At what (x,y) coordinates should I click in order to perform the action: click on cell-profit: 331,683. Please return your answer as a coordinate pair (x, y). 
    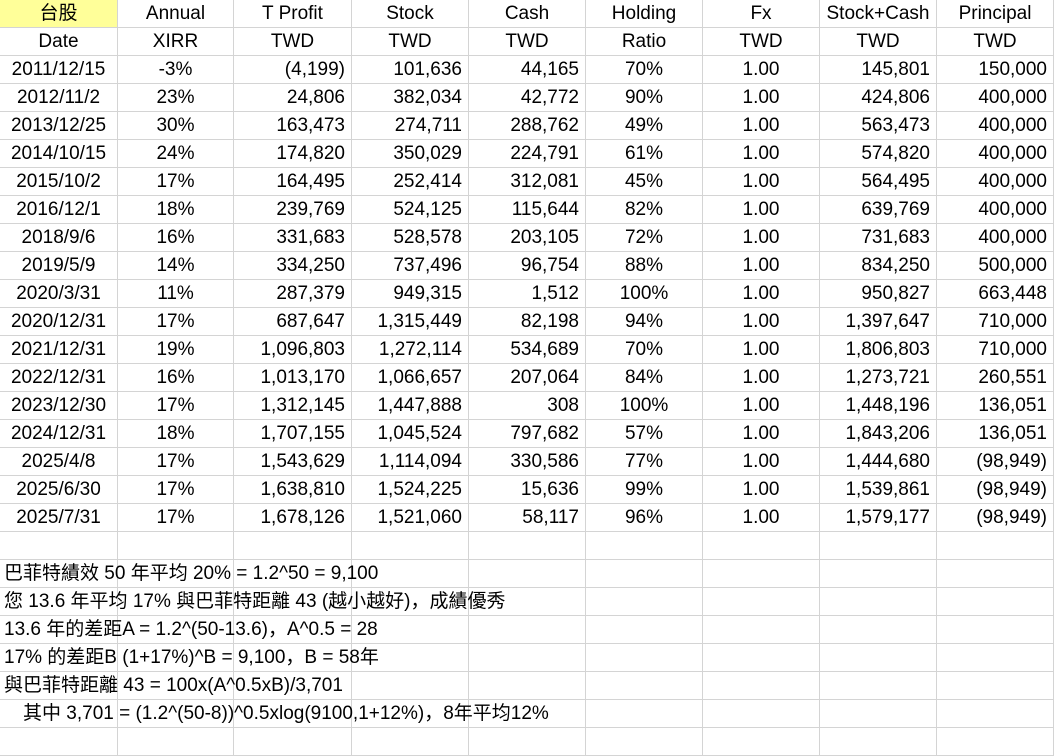
    Looking at the image, I should click on (293, 238).